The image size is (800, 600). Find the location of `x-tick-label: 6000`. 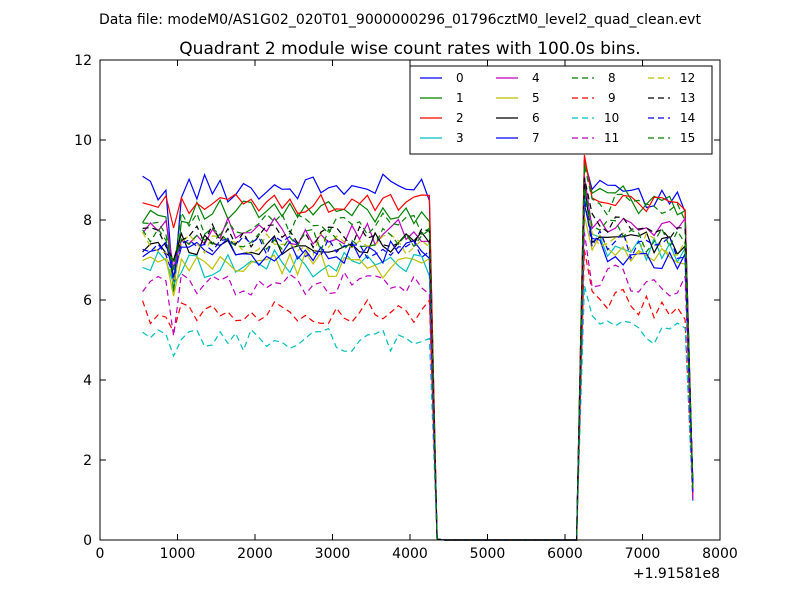

x-tick-label: 6000 is located at coordinates (565, 554).